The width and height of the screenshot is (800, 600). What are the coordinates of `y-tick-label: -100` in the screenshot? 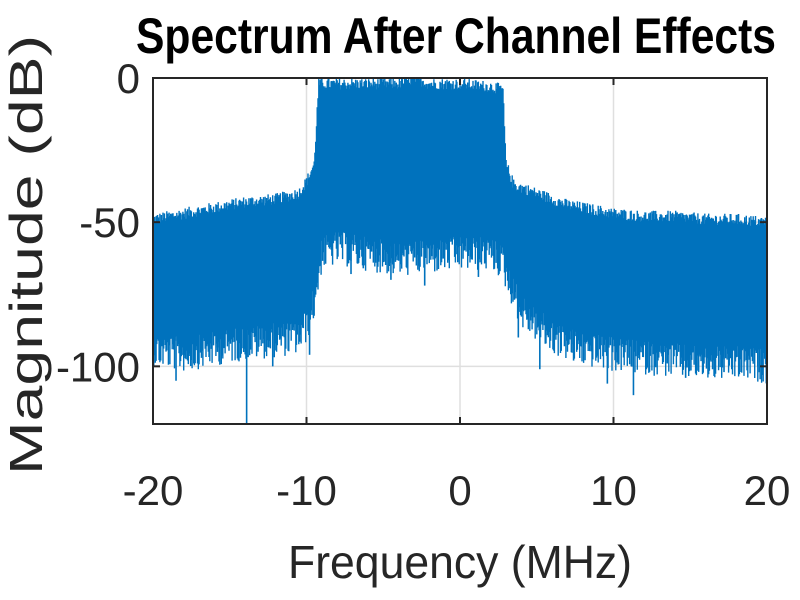 It's located at (98, 366).